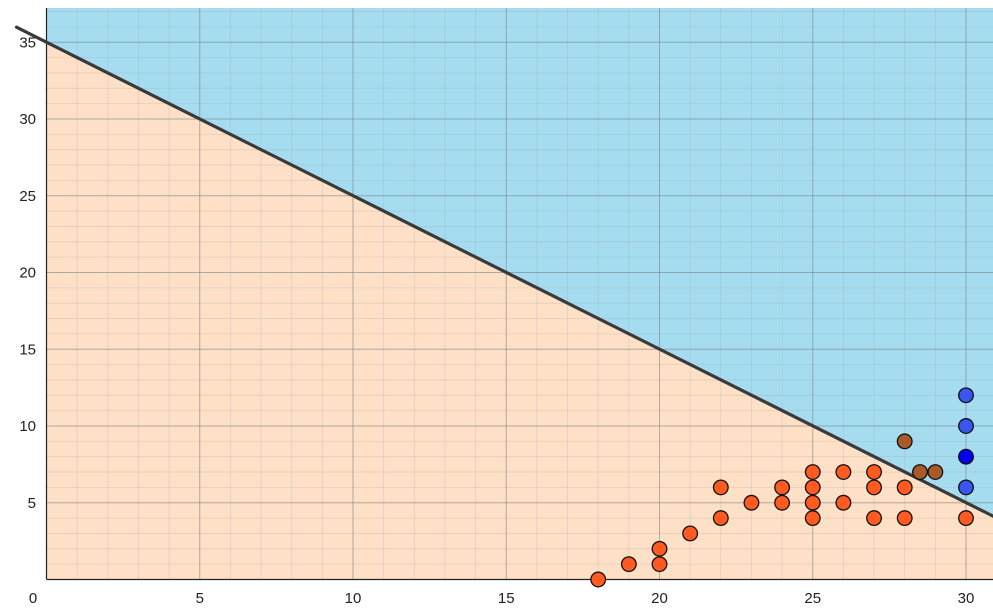  Describe the element at coordinates (33, 598) in the screenshot. I see `x-tick-label: 0` at that location.